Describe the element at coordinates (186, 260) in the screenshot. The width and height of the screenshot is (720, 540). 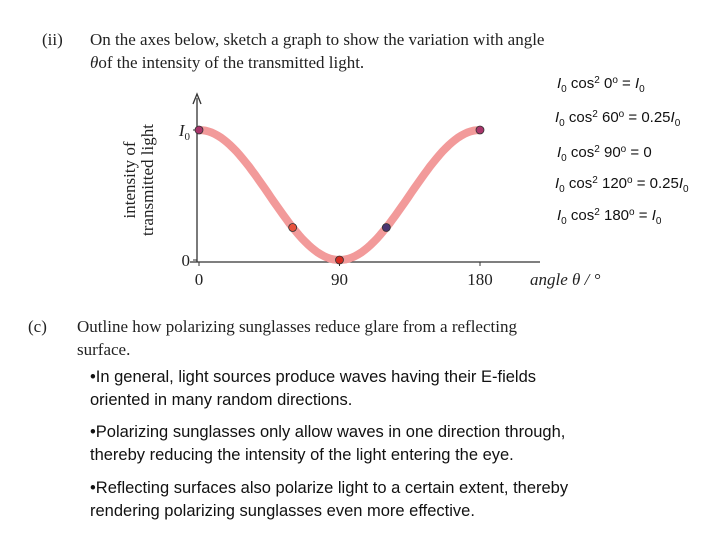
I see `y-tick-label: 0` at that location.